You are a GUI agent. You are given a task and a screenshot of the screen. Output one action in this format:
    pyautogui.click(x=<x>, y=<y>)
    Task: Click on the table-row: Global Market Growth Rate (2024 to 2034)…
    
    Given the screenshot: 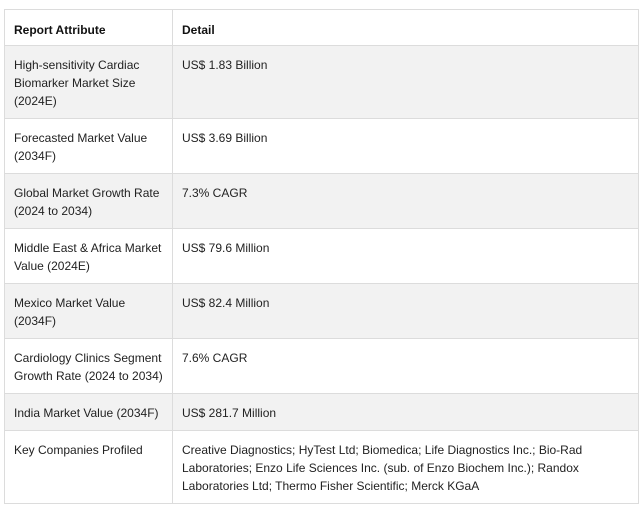 What is the action you would take?
    pyautogui.click(x=321, y=201)
    